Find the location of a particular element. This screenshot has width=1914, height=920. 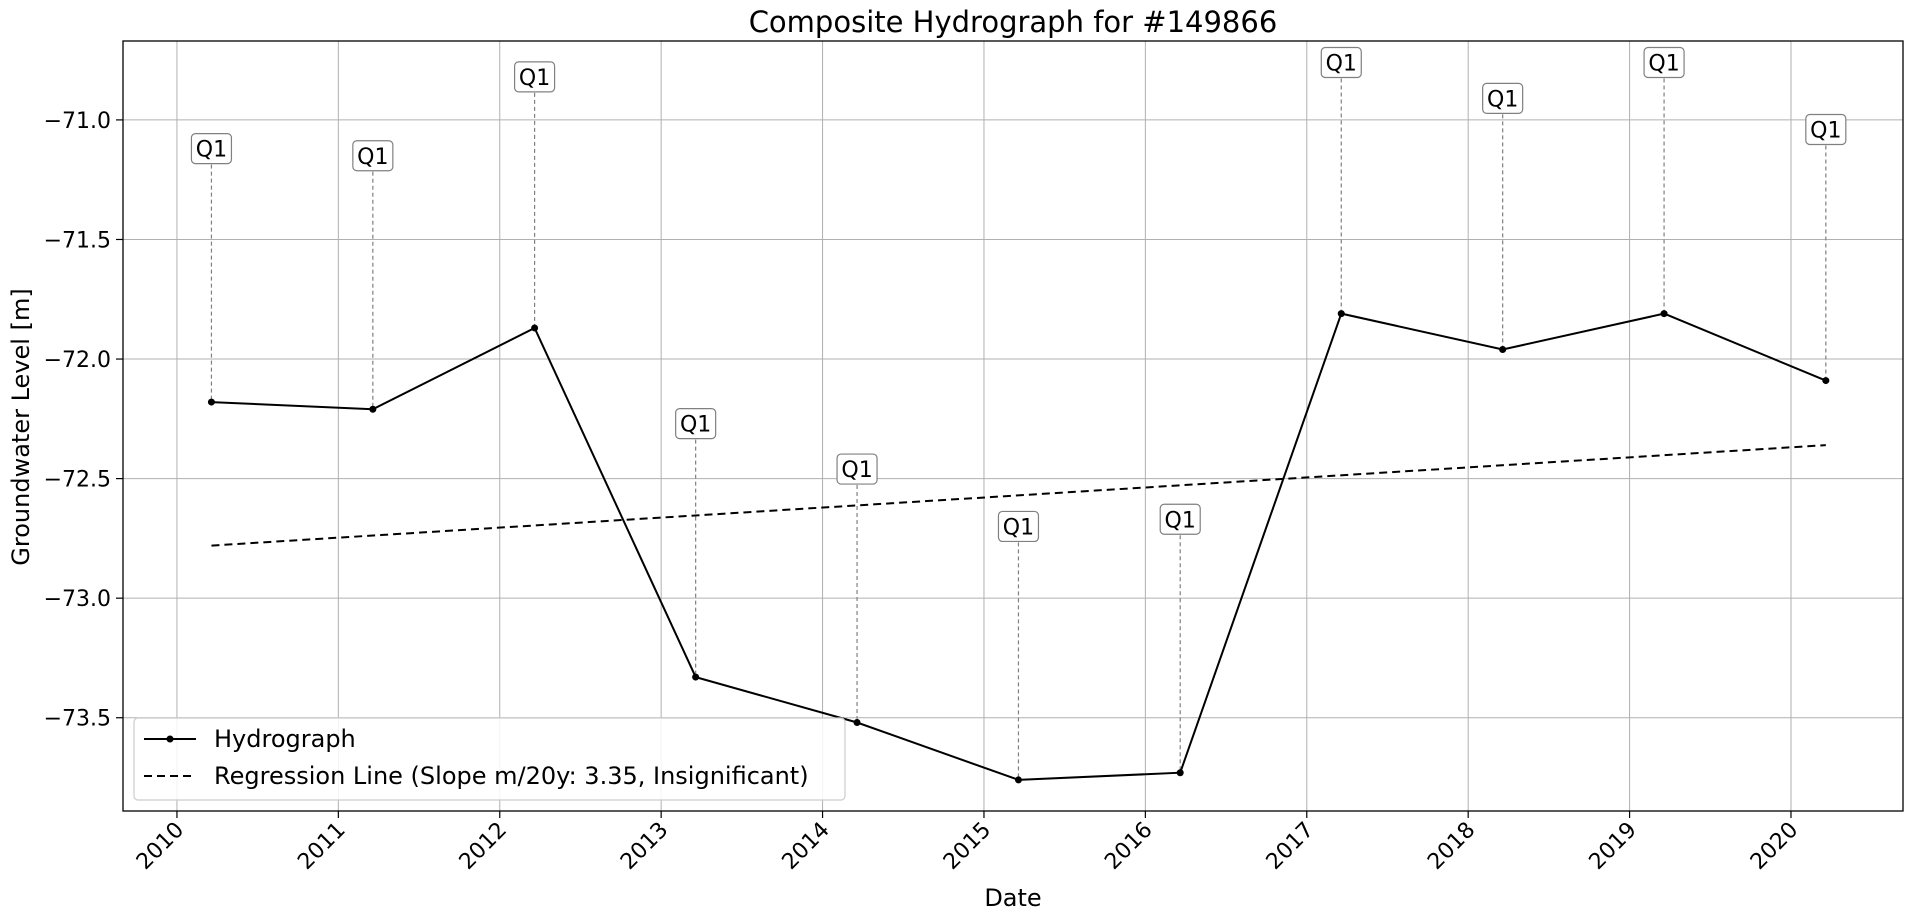

regression-line is located at coordinates (1018, 495).